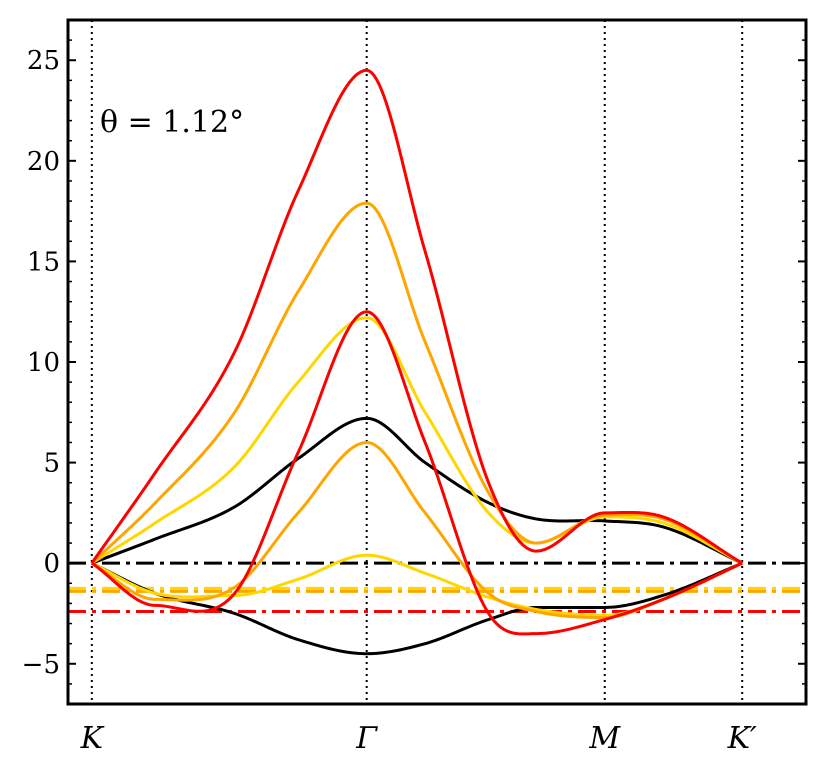 The height and width of the screenshot is (770, 830). I want to click on x-axis-ticks: K Γ M K′, so click(418, 738).